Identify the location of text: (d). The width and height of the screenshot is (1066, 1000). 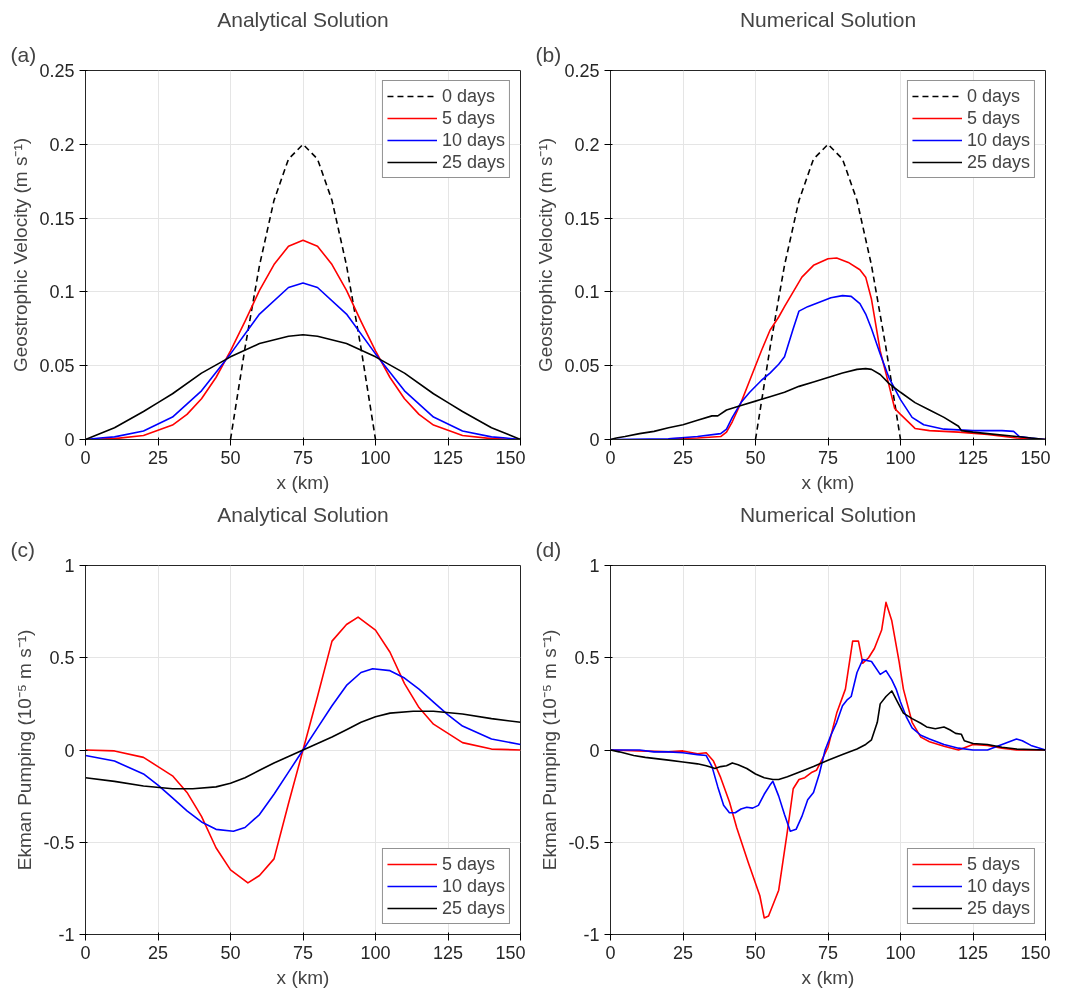
(548, 549).